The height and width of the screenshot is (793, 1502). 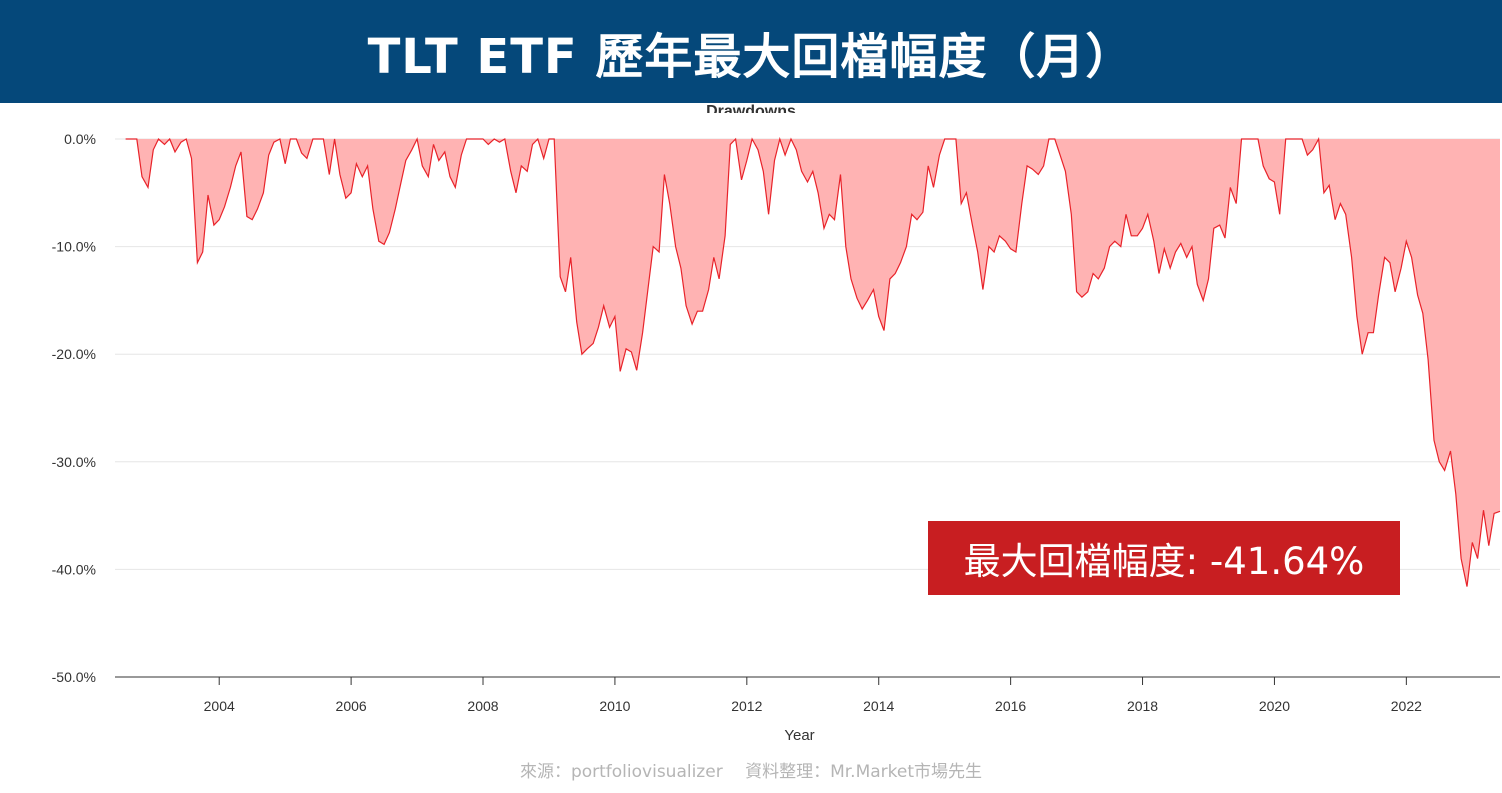 What do you see at coordinates (751, 56) in the screenshot?
I see `page-title: TLT ETF 歷年最大回檔幅度（月）` at bounding box center [751, 56].